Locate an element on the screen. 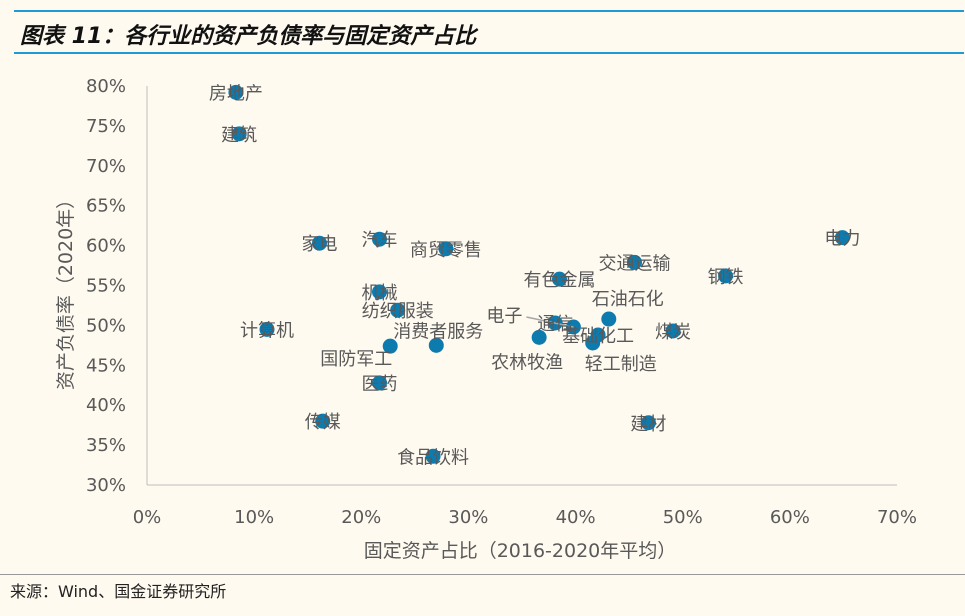  point-label: 通信 is located at coordinates (555, 324).